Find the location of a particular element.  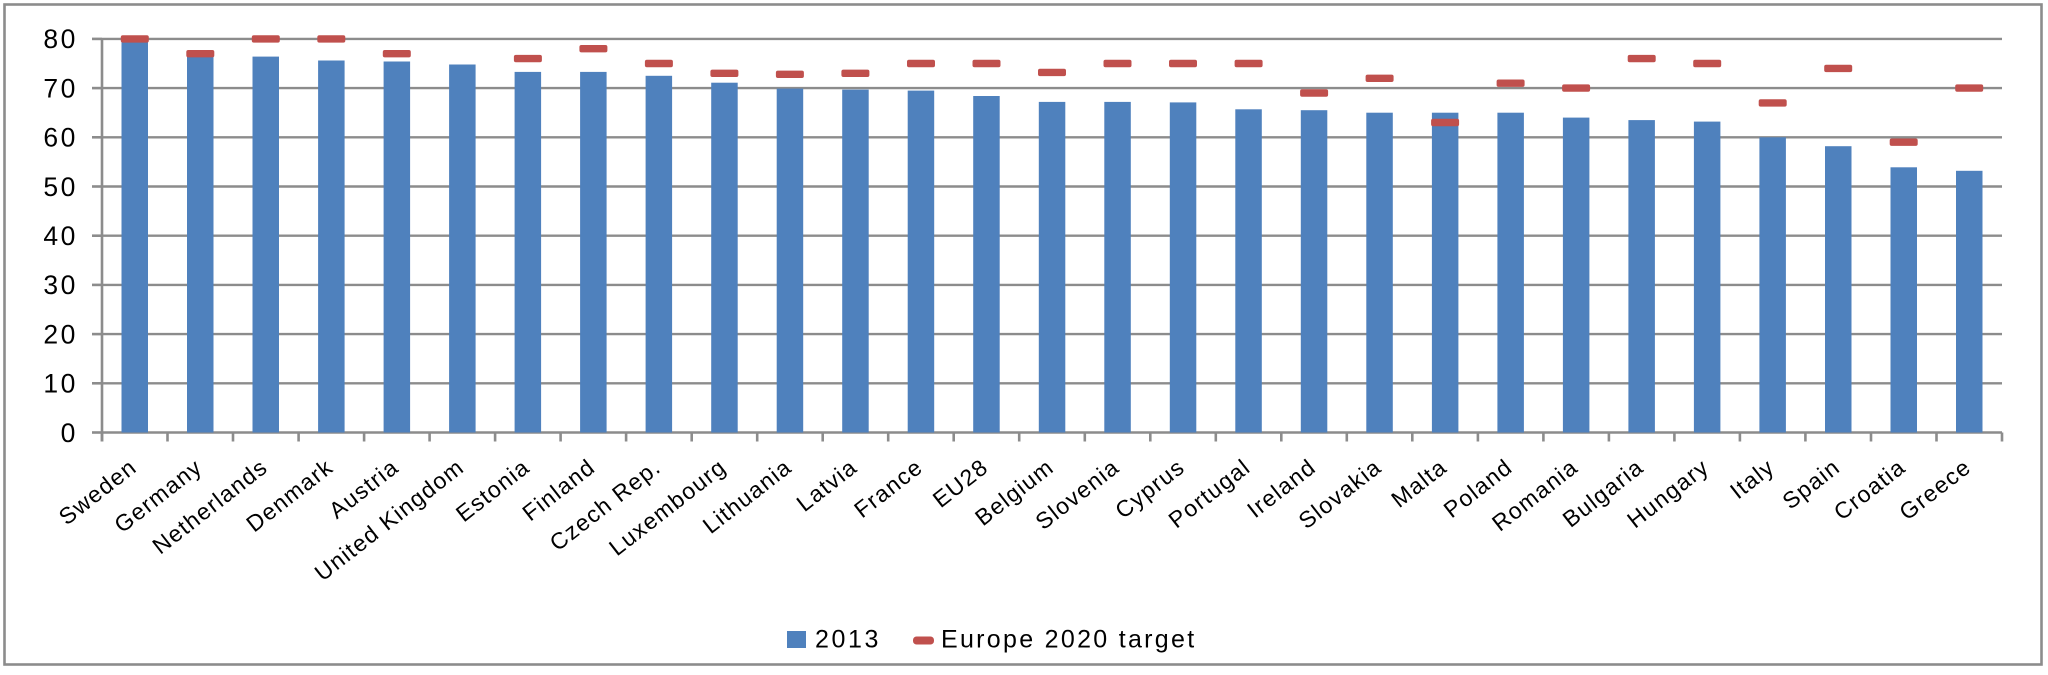

svg-text: 2013 is located at coordinates (848, 640).